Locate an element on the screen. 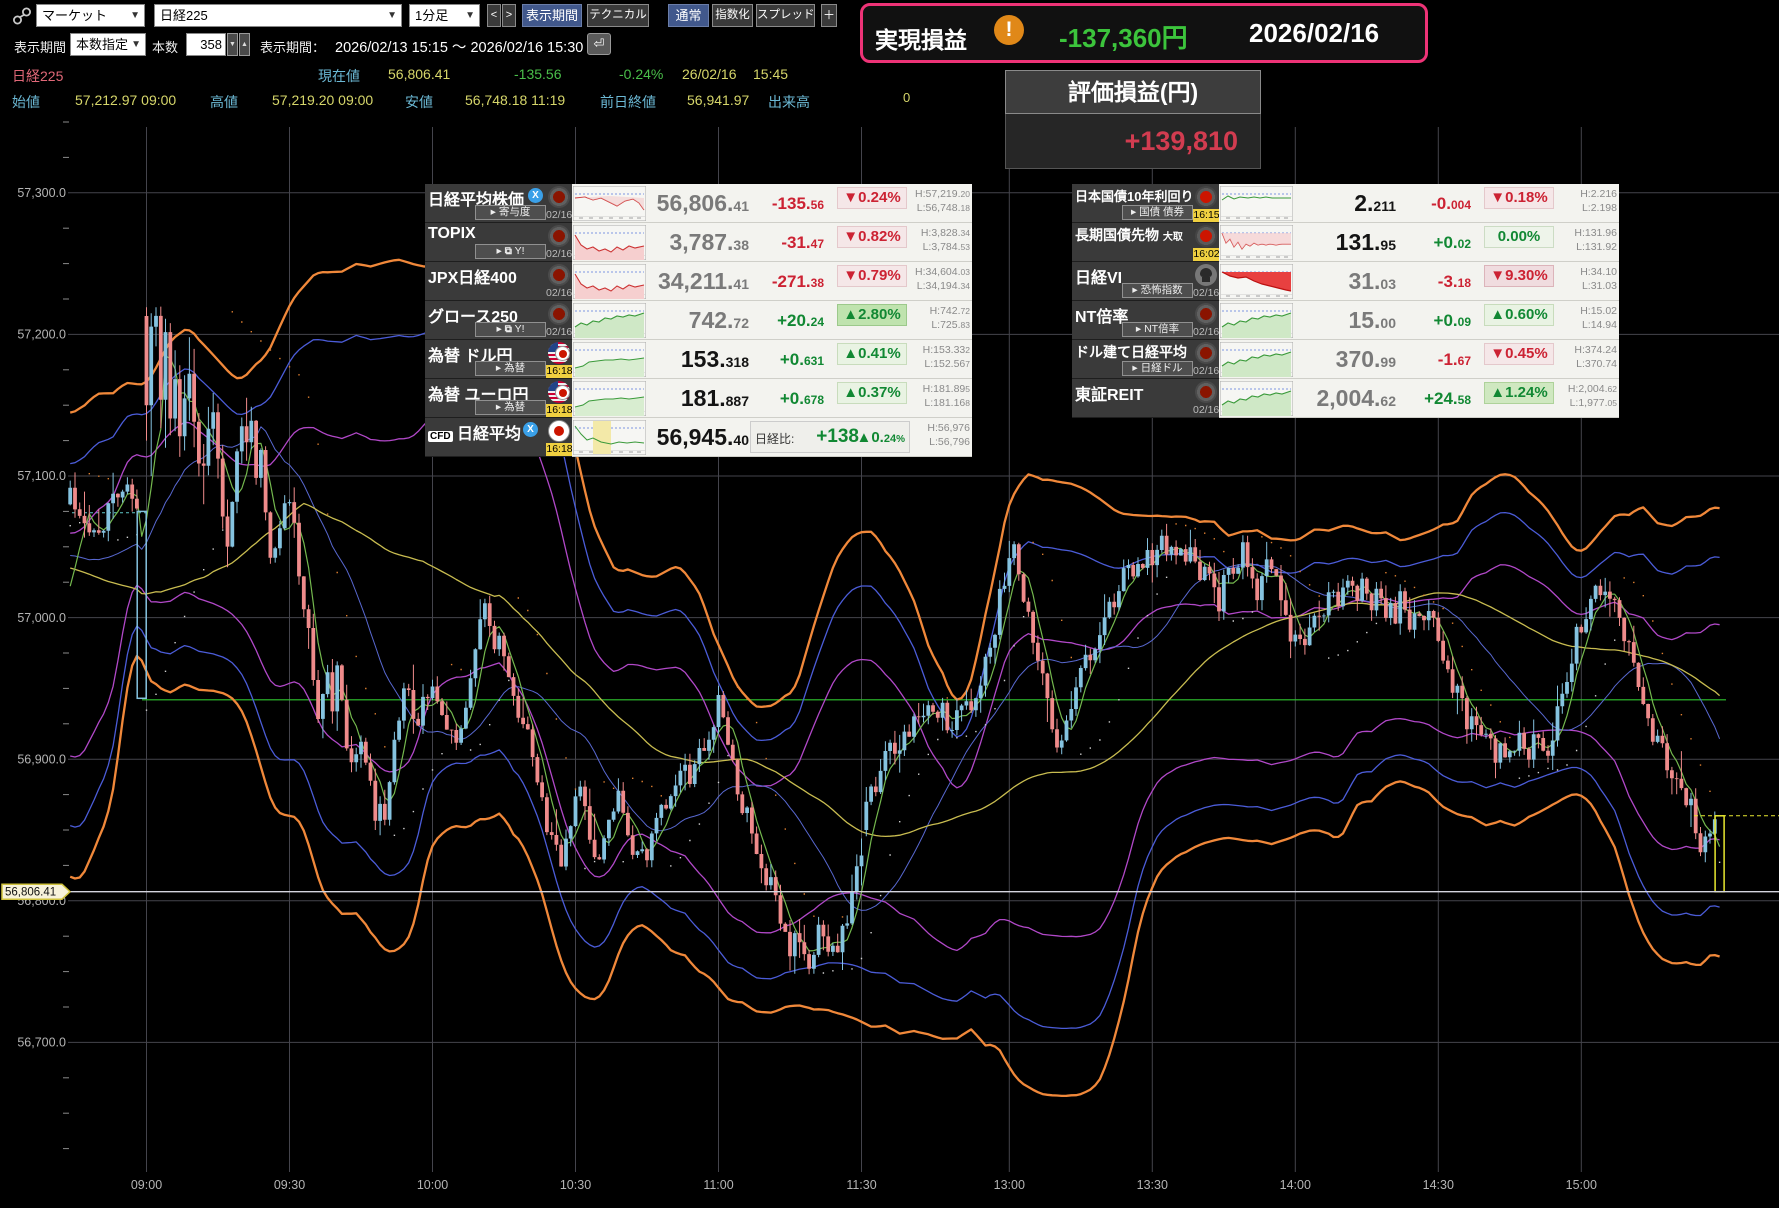 The width and height of the screenshot is (1779, 1208). svg-text: 14:30 is located at coordinates (1438, 1185).